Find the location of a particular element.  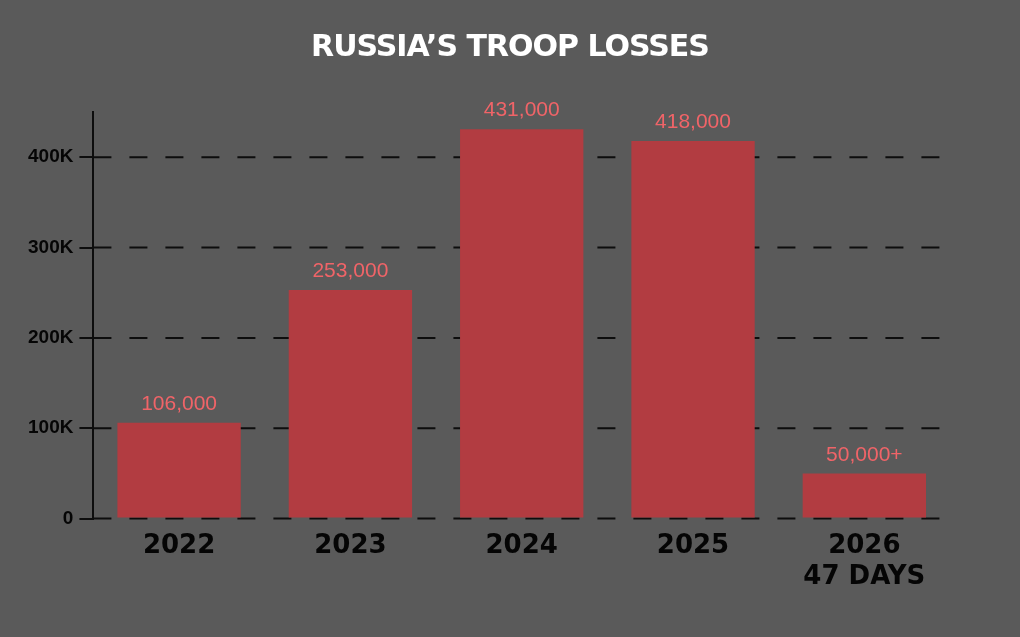

x-tick-label: 2022 is located at coordinates (179, 543).